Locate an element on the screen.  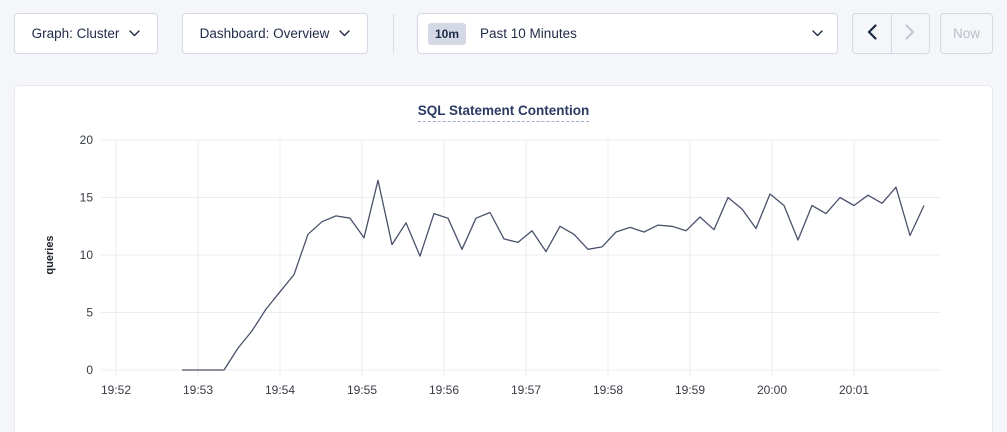
chevron-right-icon is located at coordinates (910, 33).